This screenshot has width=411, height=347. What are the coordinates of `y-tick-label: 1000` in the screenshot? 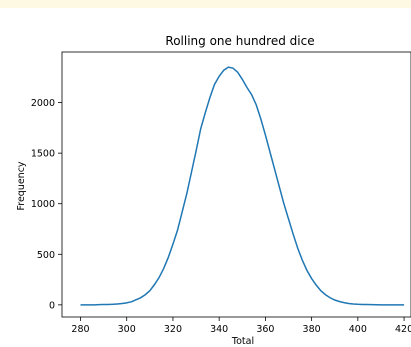 It's located at (43, 204).